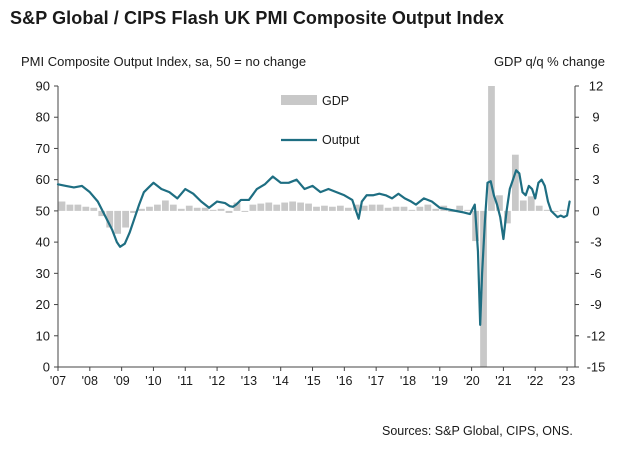  What do you see at coordinates (567, 381) in the screenshot?
I see `x-tick-label: '23` at bounding box center [567, 381].